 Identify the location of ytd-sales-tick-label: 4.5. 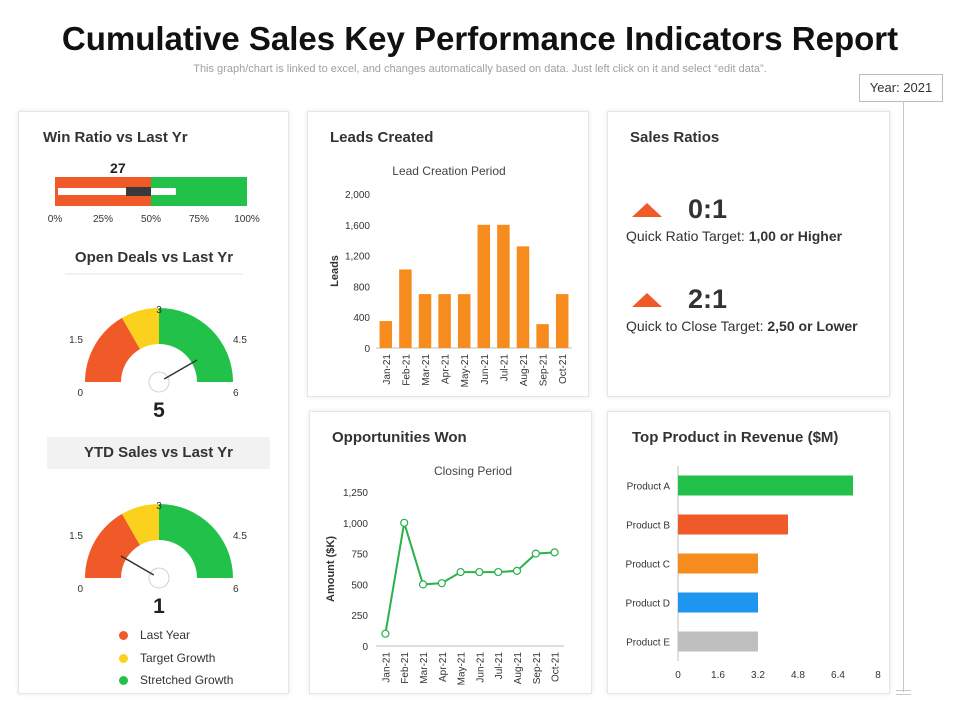
(240, 536).